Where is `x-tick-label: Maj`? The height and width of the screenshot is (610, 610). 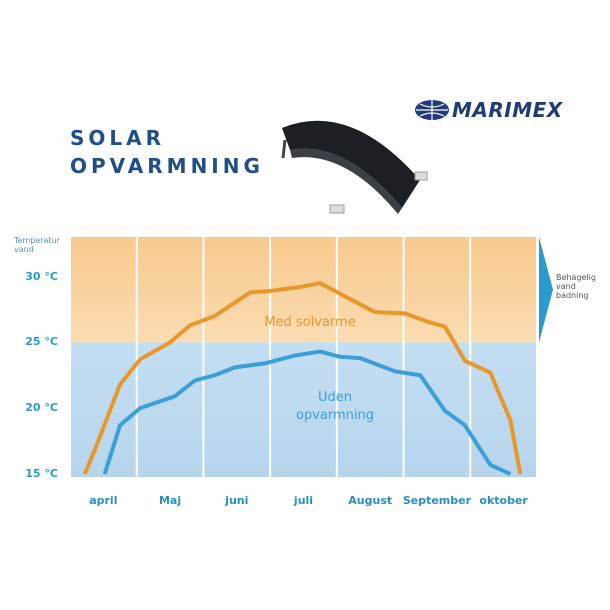
x-tick-label: Maj is located at coordinates (170, 500).